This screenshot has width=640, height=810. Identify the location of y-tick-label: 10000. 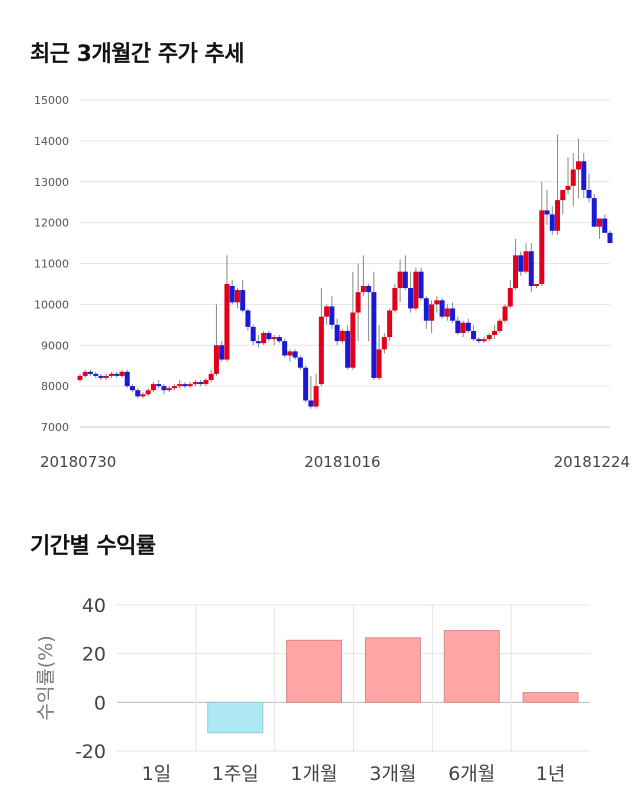
(51, 304).